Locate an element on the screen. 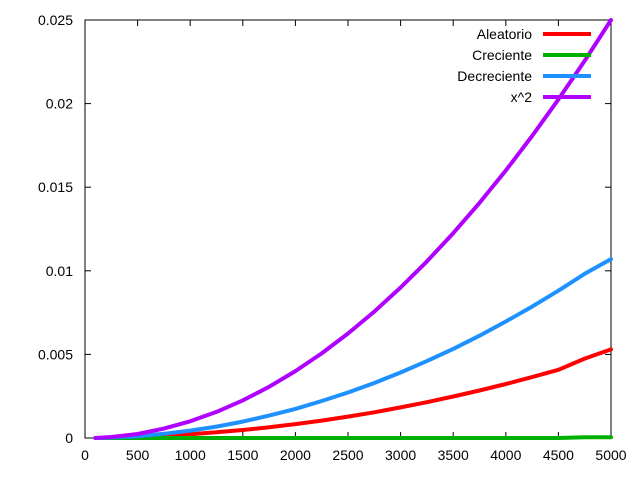 This screenshot has width=640, height=480. y-tick-label: 0.015 is located at coordinates (55, 187).